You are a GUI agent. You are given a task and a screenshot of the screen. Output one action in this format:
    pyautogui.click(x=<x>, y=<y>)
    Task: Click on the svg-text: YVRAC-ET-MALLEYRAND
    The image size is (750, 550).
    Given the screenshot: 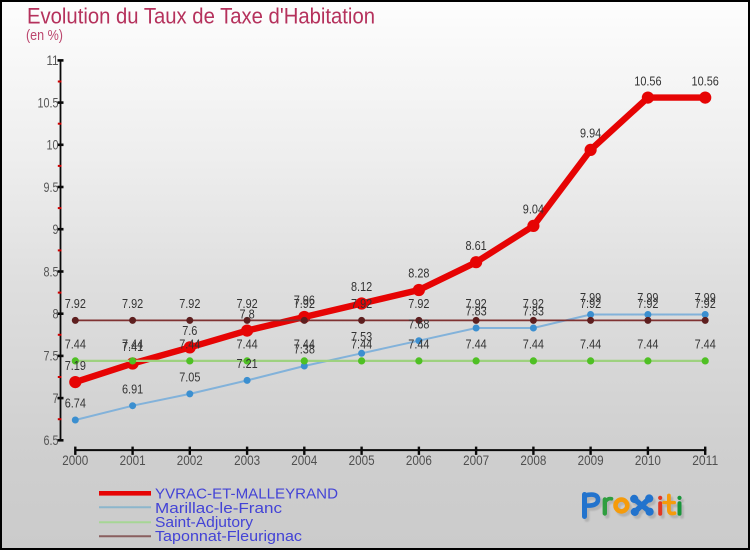 What is the action you would take?
    pyautogui.click(x=246, y=494)
    